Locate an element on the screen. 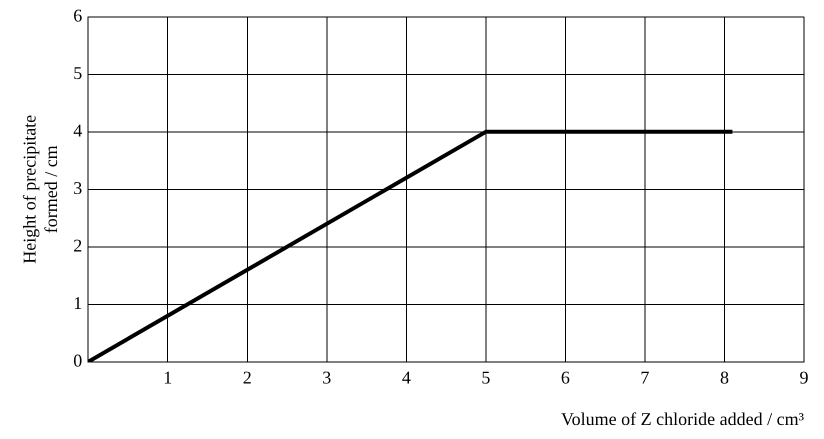 Image resolution: width=824 pixels, height=439 pixels. y-axis-title: Height of precipitate formed / cm is located at coordinates (41, 189).